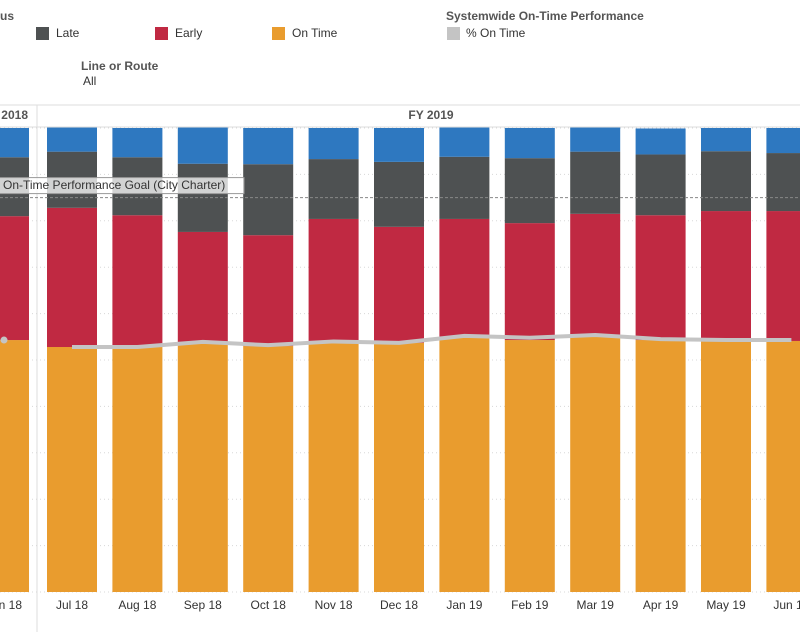  Describe the element at coordinates (188, 33) in the screenshot. I see `legend-label: Early` at that location.